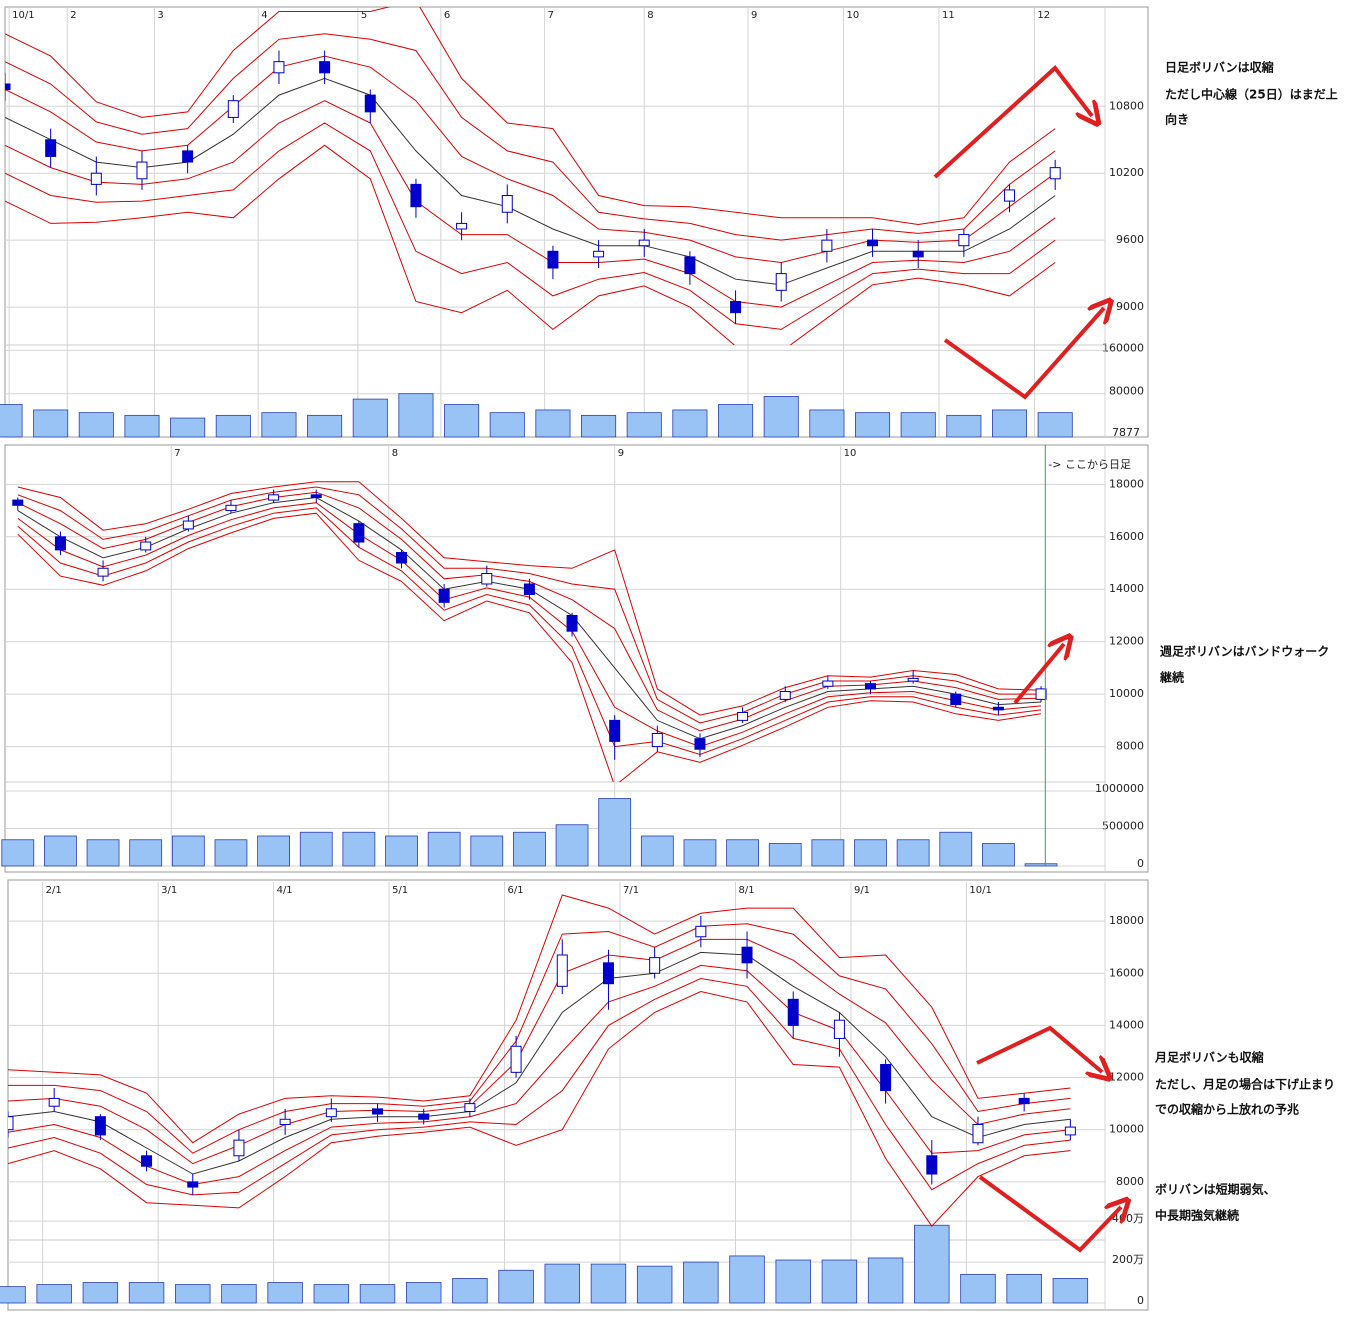  Describe the element at coordinates (73, 15) in the screenshot. I see `x-tick-label: 2` at that location.